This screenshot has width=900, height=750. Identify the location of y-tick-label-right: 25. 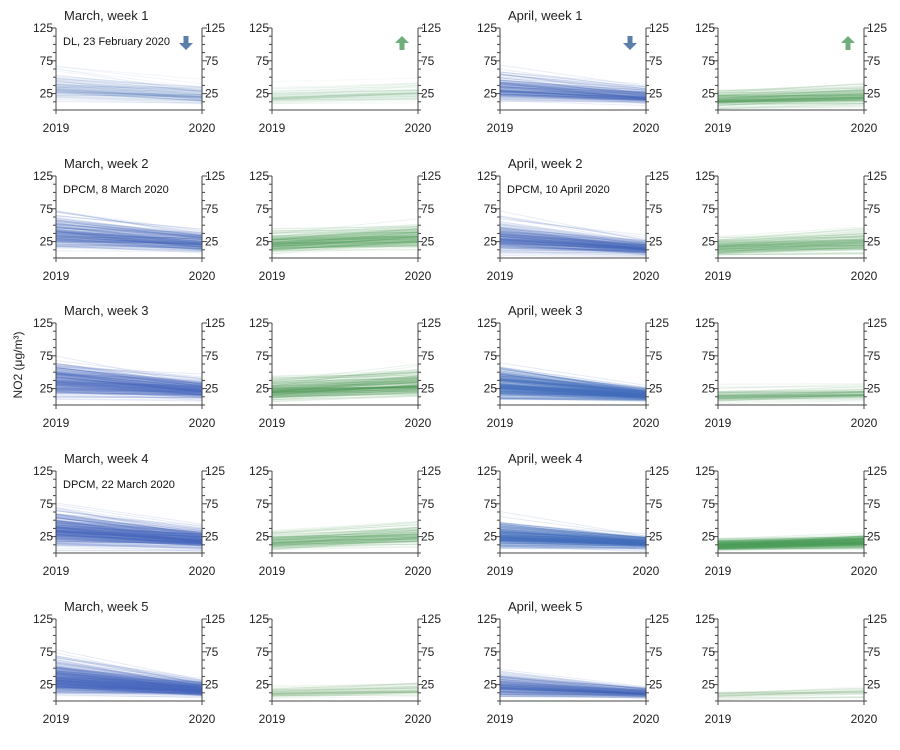
(212, 389).